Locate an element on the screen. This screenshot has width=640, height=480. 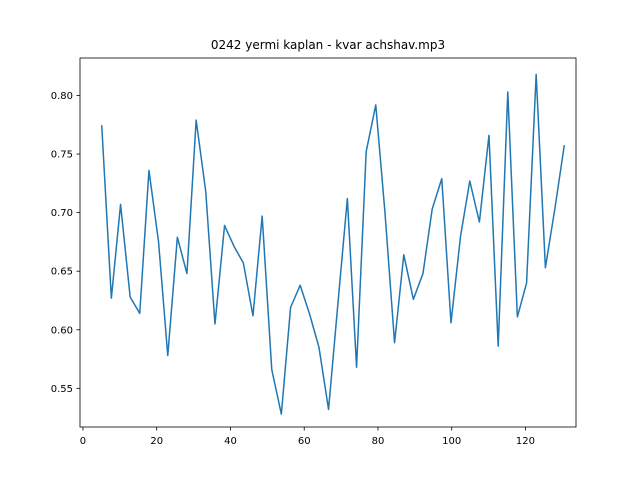
chart-title: 0242 yermi kaplan - kvar achshav.mp3 is located at coordinates (328, 45).